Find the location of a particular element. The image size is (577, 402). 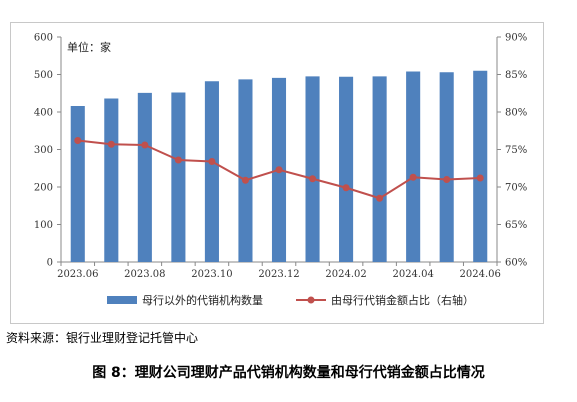

left-tick-label: 400 is located at coordinates (43, 113).